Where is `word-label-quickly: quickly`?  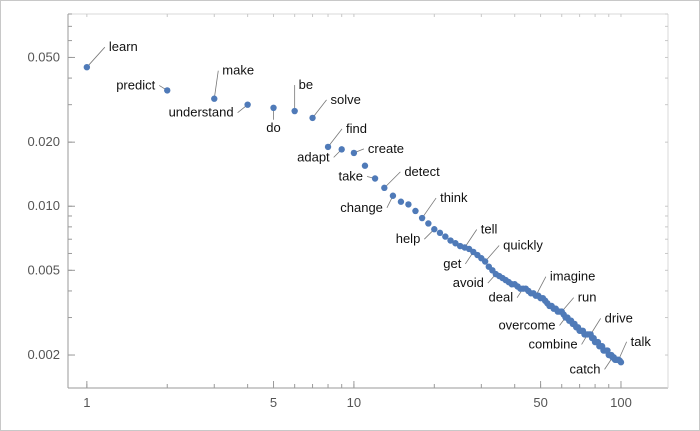 word-label-quickly: quickly is located at coordinates (523, 245).